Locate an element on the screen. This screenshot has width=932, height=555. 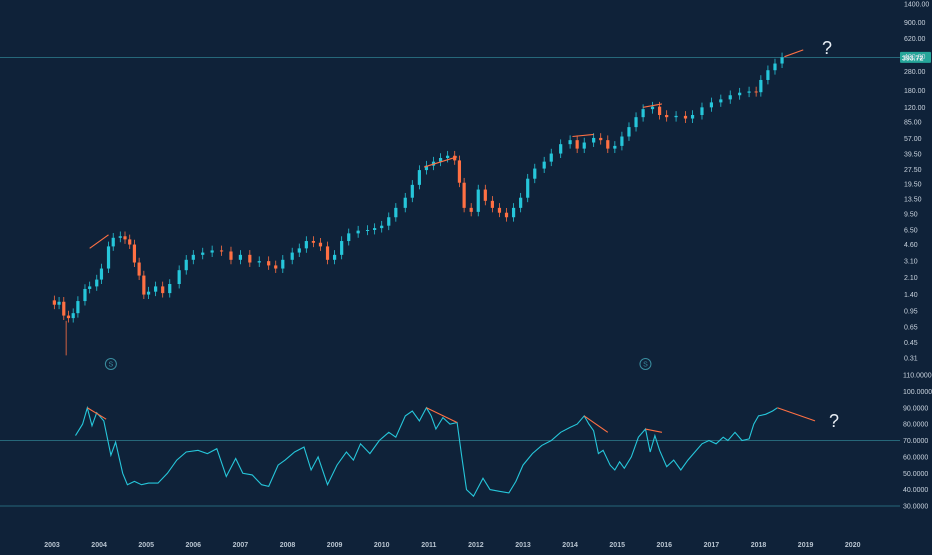
indicator-pane: ? is located at coordinates (457, 451).